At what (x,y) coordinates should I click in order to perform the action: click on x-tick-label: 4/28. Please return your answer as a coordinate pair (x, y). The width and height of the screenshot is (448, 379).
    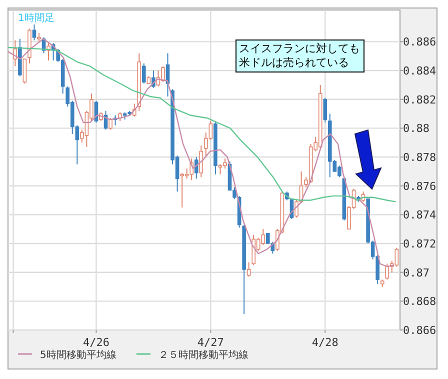
    Looking at the image, I should click on (325, 342).